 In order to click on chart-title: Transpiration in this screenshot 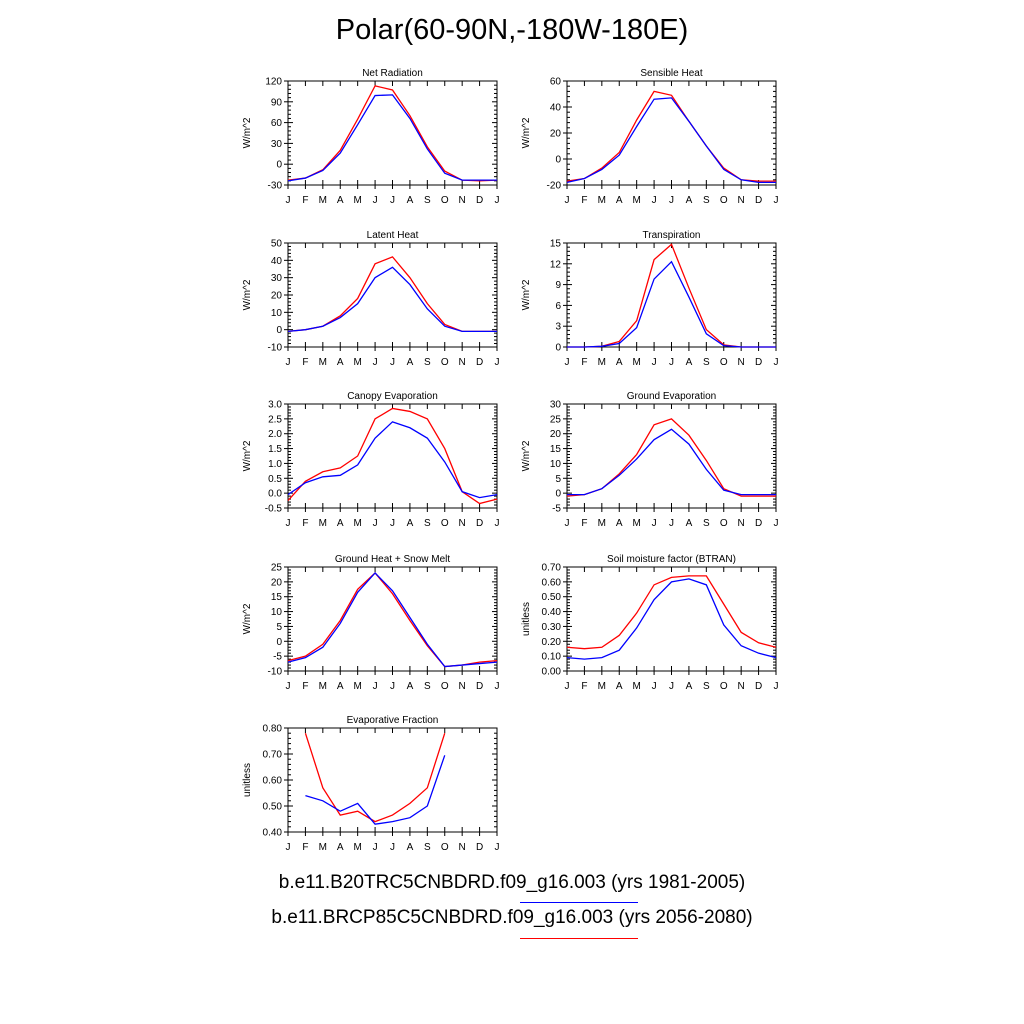, I will do `click(672, 235)`.